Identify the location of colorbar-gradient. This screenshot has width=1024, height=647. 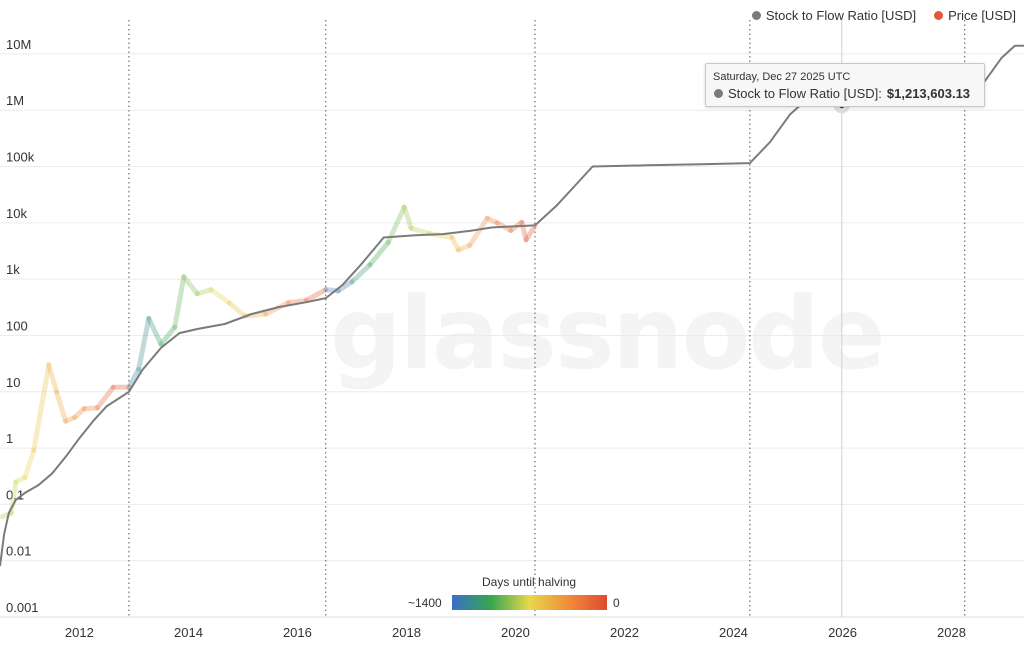
(529, 602).